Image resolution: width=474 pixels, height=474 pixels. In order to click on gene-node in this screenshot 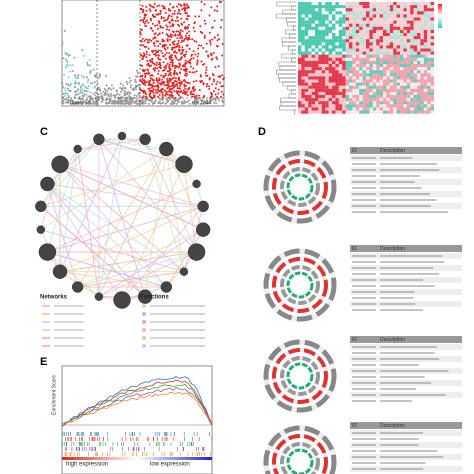, I will do `click(47, 252)`.